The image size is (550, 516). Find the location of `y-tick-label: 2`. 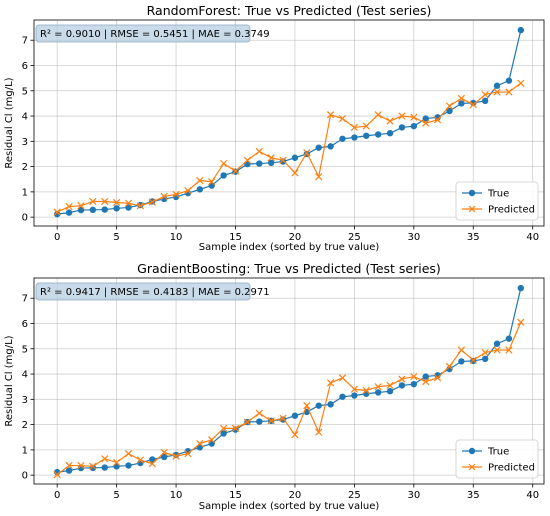

y-tick-label: 2 is located at coordinates (25, 425).